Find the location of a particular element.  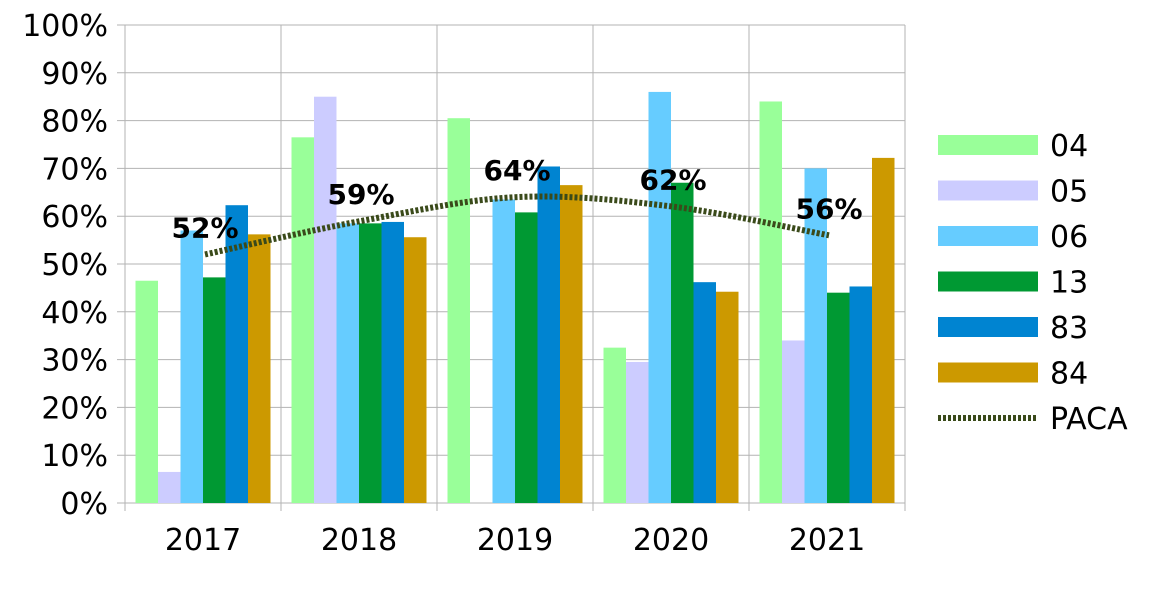

y-tick-label: 80% is located at coordinates (74, 122).